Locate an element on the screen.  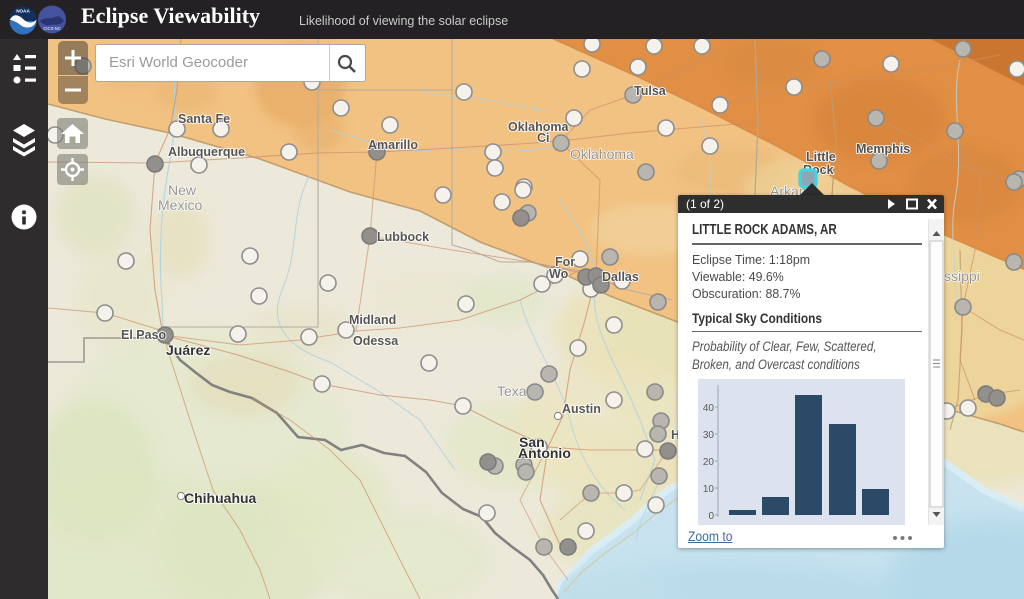
svg-text: San is located at coordinates (532, 442).